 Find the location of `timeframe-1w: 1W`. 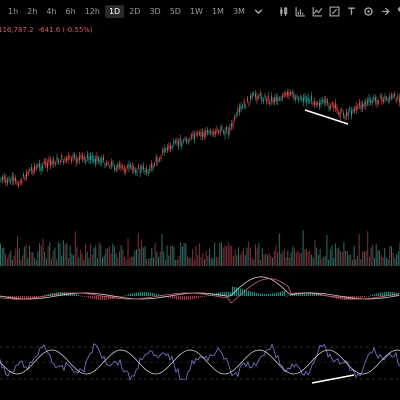

timeframe-1w: 1W is located at coordinates (196, 11).